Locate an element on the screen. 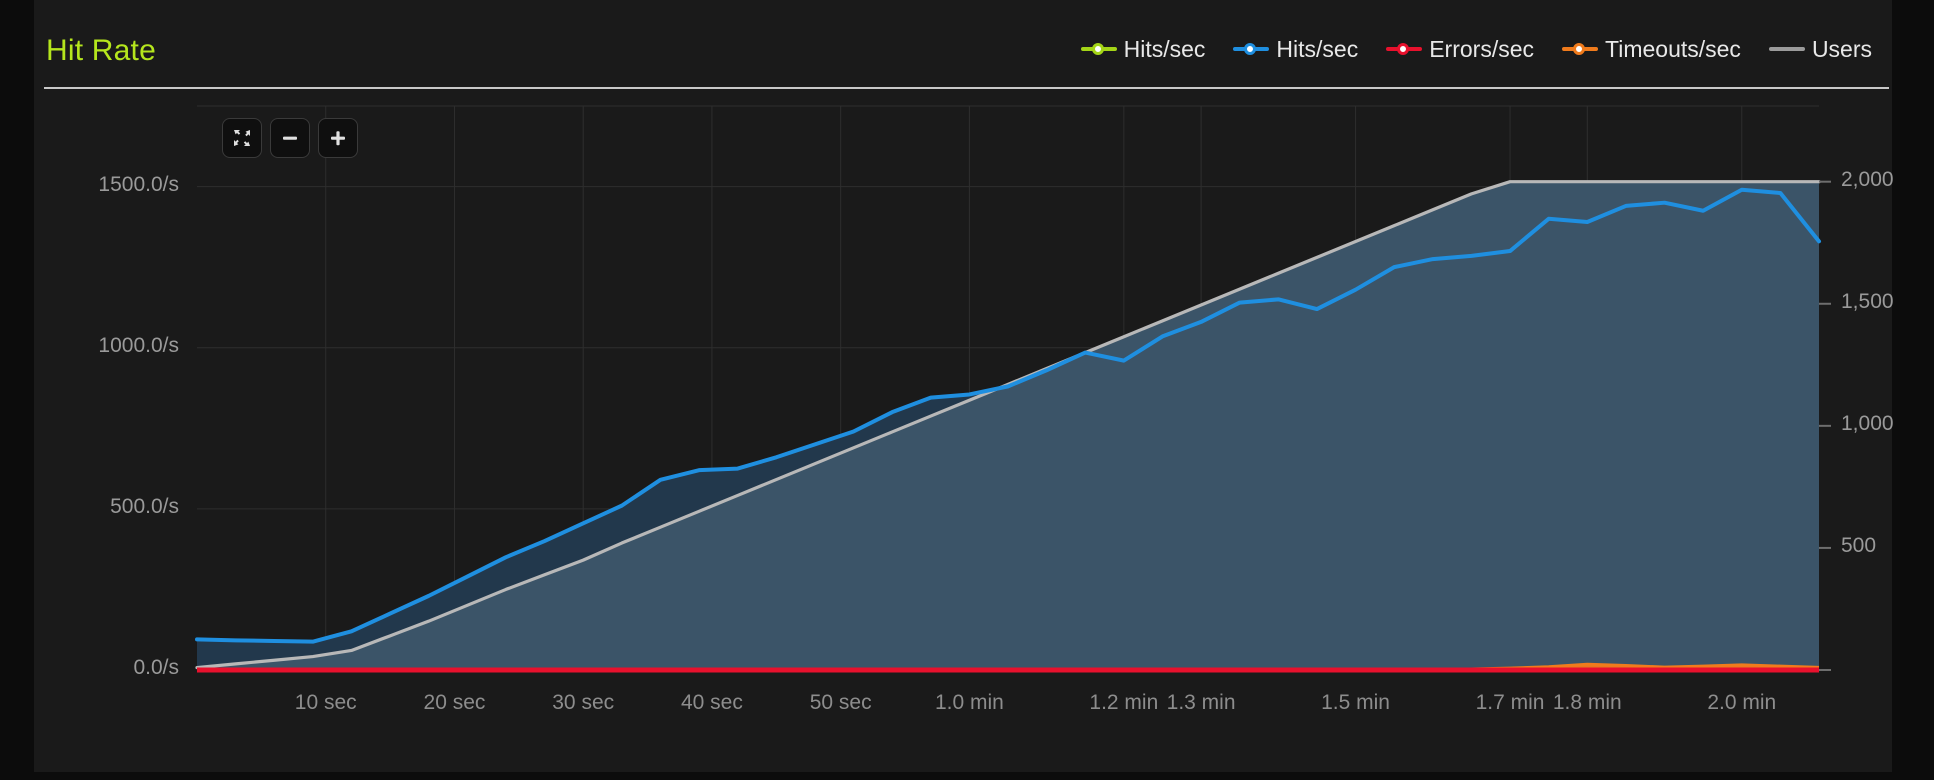 The width and height of the screenshot is (1934, 780). legend-item-label: Timeouts/sec is located at coordinates (1673, 48).